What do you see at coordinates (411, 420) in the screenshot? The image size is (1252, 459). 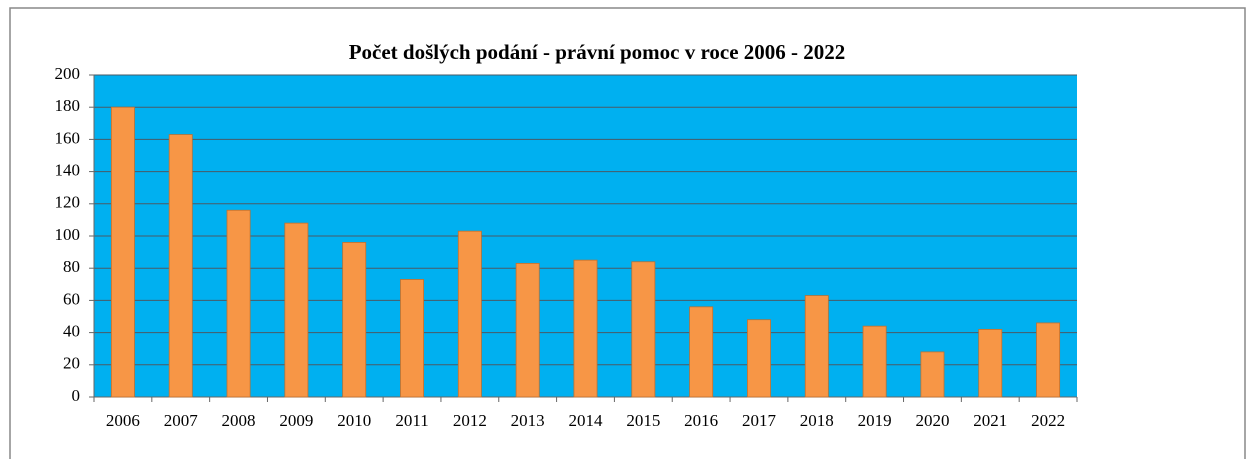 I see `x-tick-label: 2011` at bounding box center [411, 420].